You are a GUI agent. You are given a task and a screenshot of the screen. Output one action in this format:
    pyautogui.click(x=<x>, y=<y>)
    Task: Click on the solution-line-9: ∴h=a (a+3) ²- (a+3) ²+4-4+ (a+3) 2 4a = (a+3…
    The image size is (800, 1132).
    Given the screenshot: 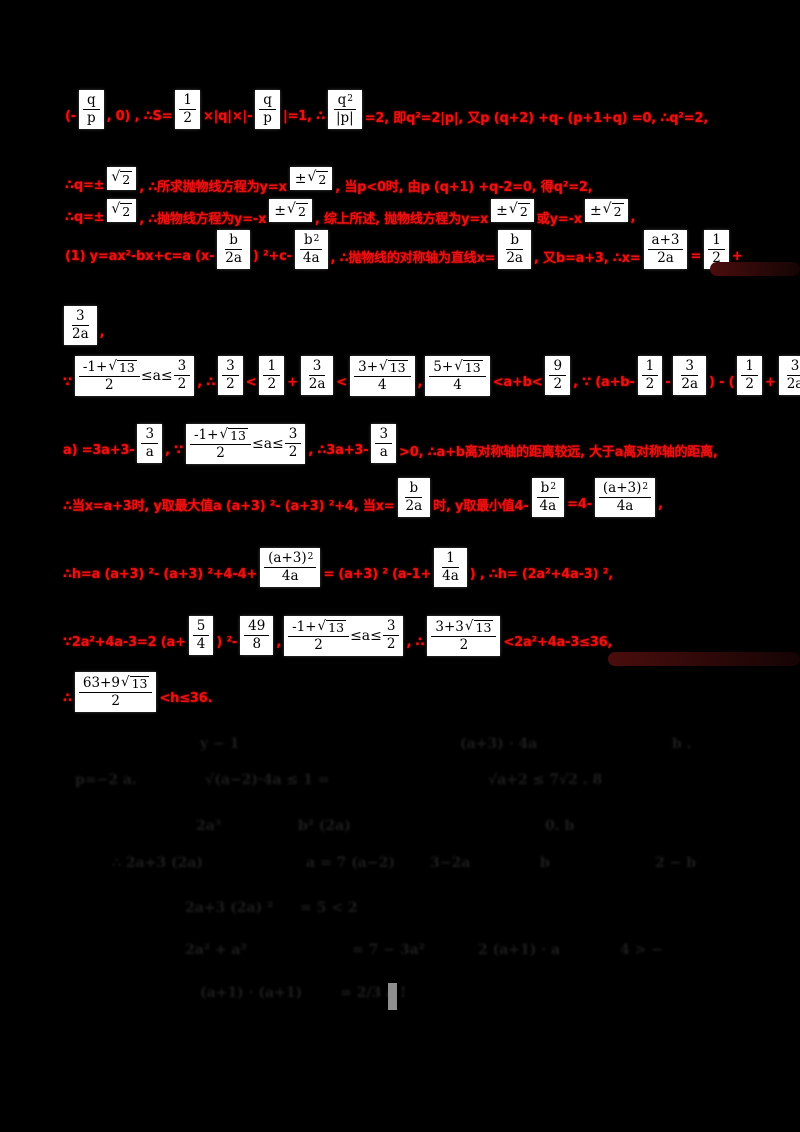 What is the action you would take?
    pyautogui.click(x=338, y=567)
    